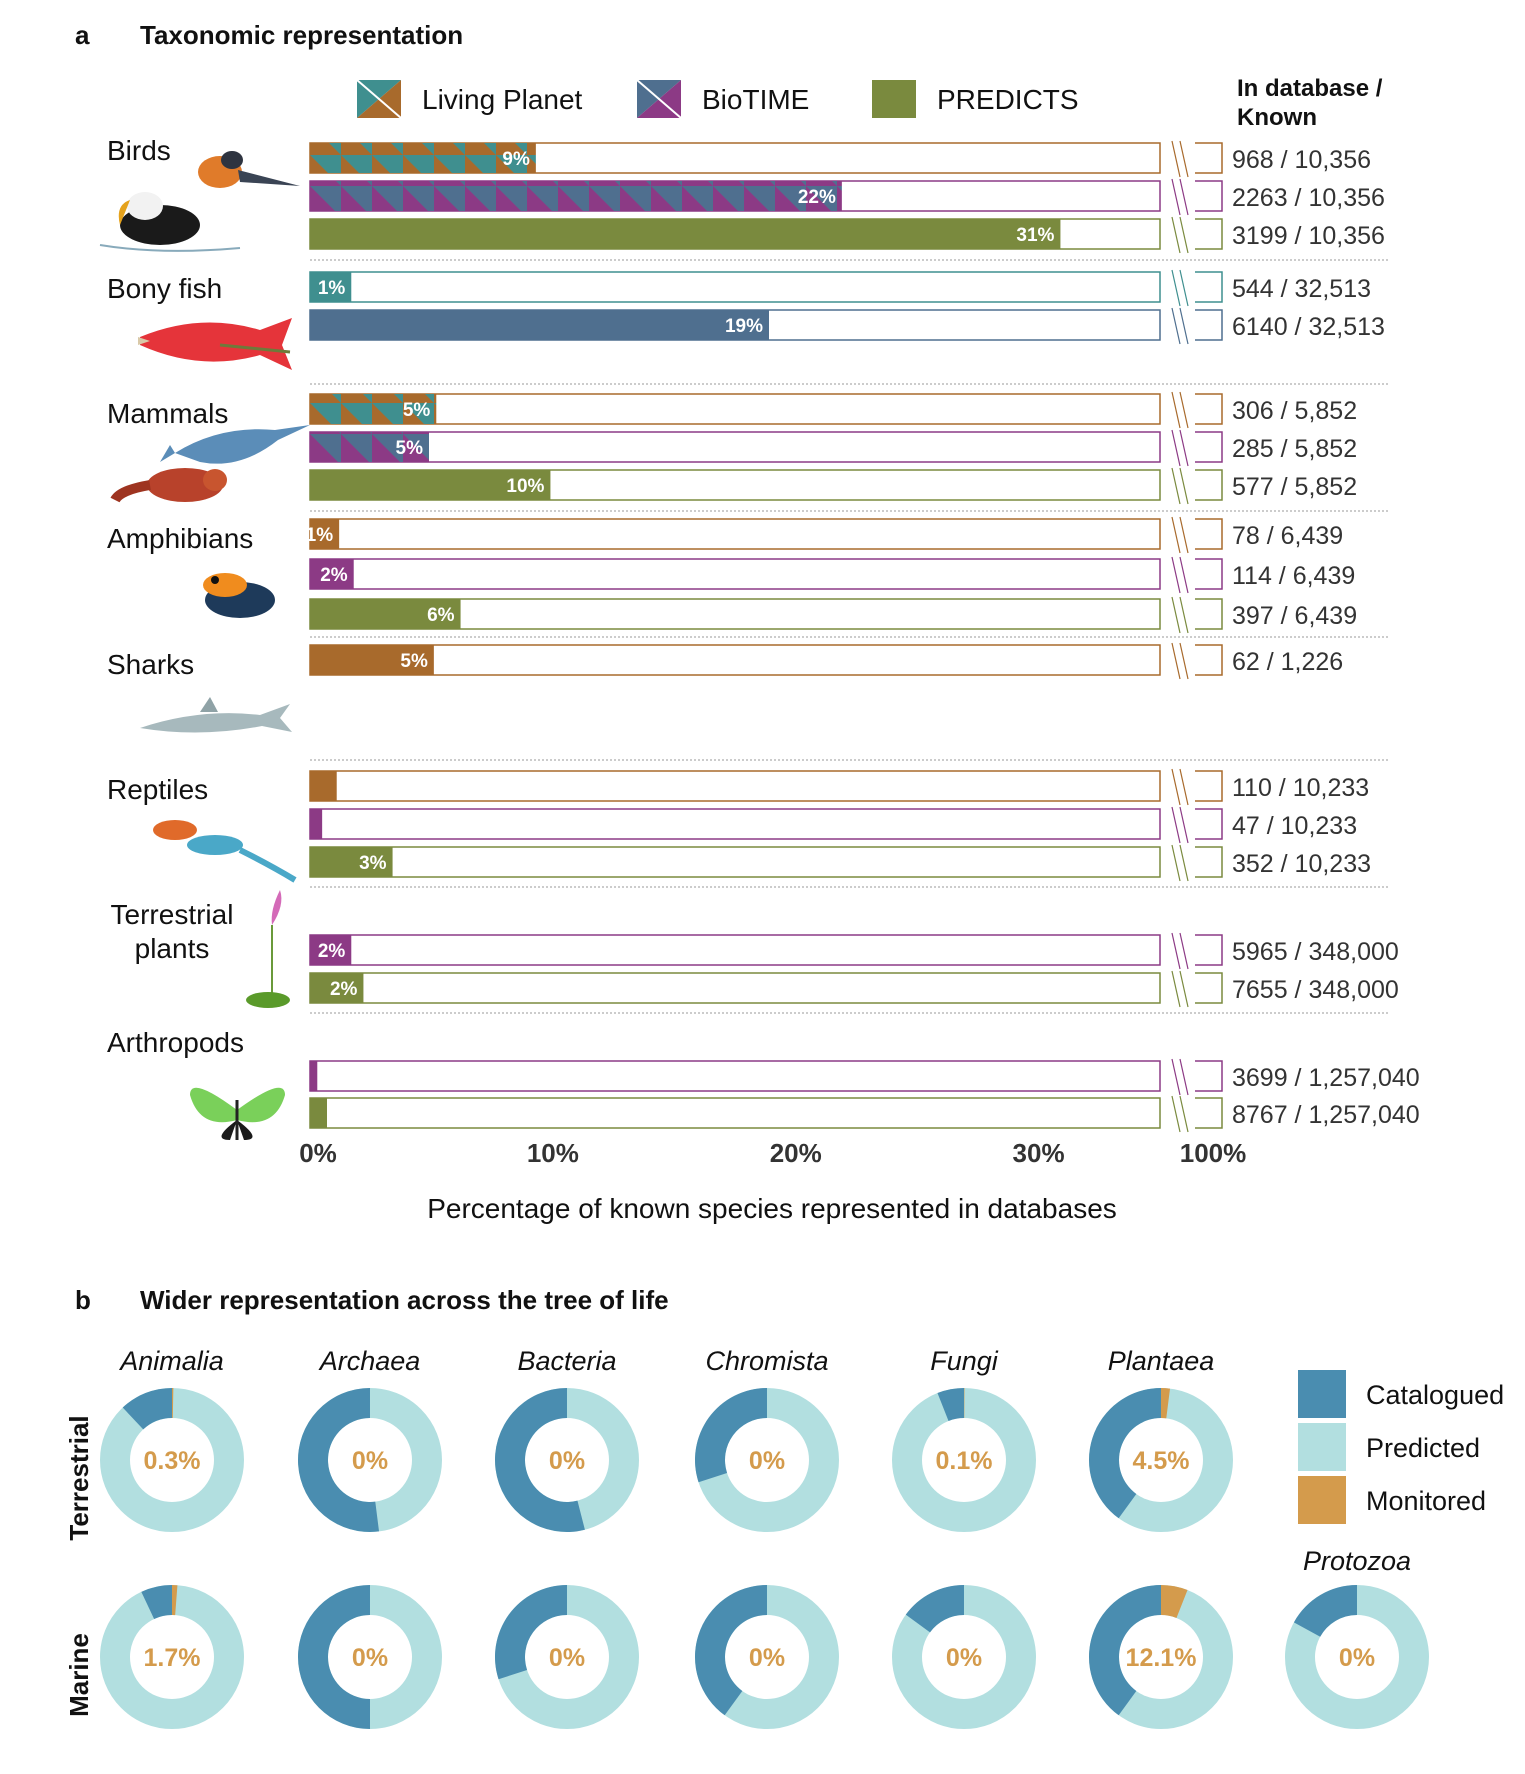 This screenshot has height=1774, width=1525. What do you see at coordinates (172, 948) in the screenshot?
I see `group-name: plants` at bounding box center [172, 948].